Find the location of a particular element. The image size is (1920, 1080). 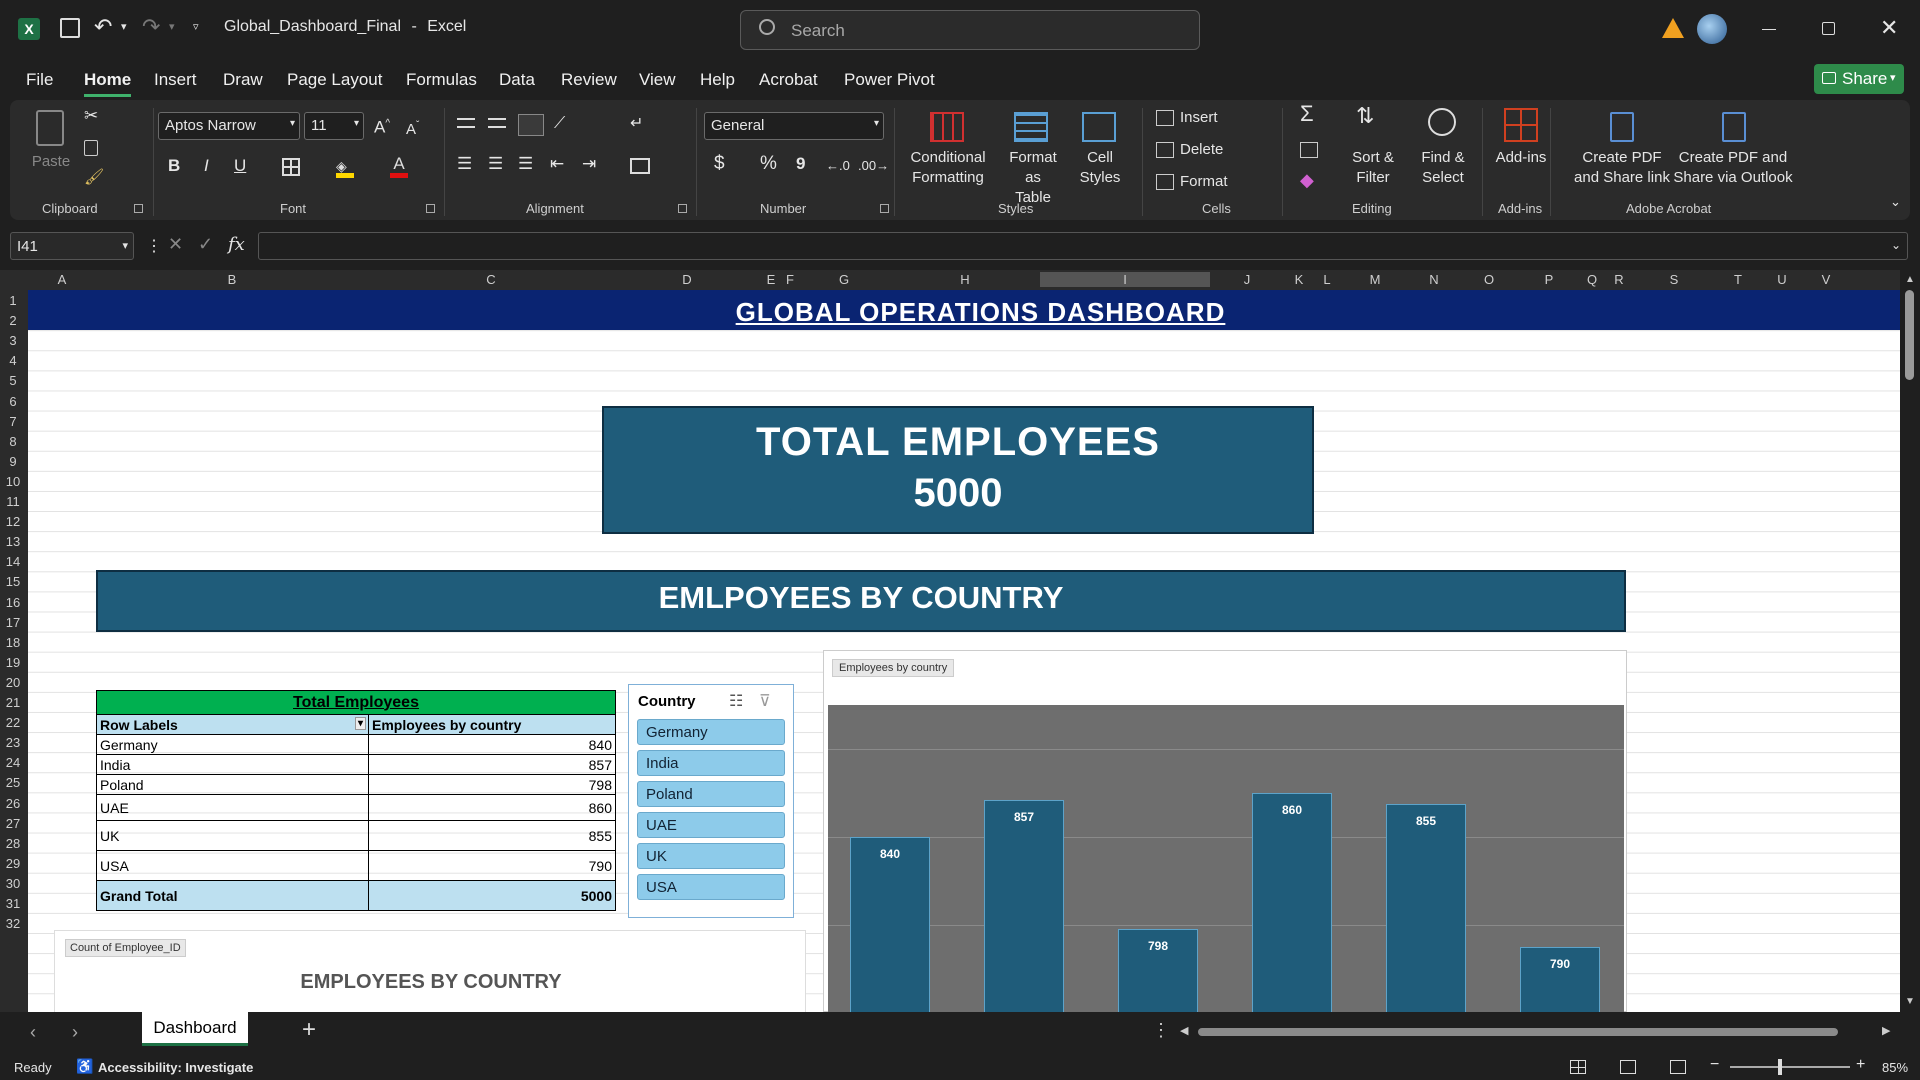

table-row: Poland 798 is located at coordinates (356, 784).